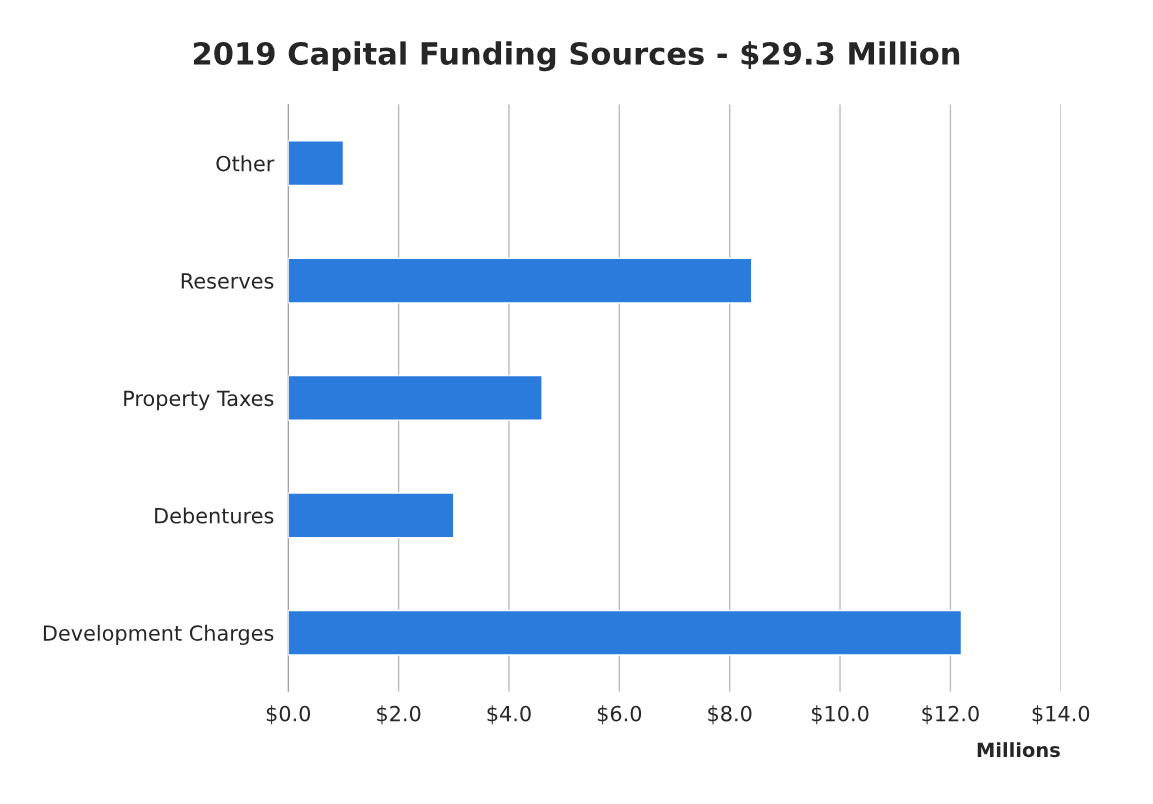 This screenshot has width=1153, height=804. What do you see at coordinates (245, 163) in the screenshot?
I see `y-tick-label: Other` at bounding box center [245, 163].